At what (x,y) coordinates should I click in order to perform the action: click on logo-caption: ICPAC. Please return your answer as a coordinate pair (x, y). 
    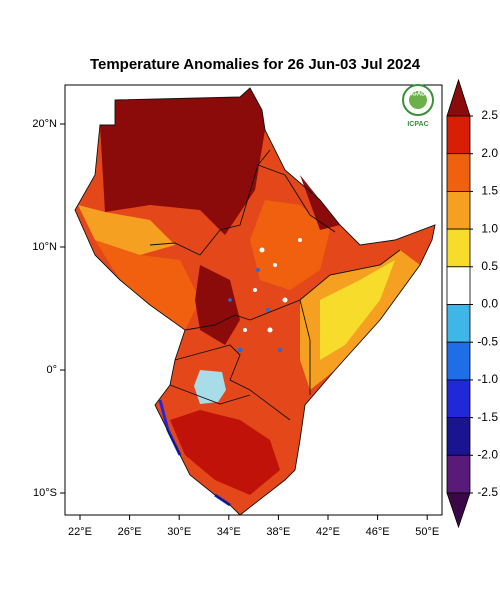
    Looking at the image, I should click on (417, 124).